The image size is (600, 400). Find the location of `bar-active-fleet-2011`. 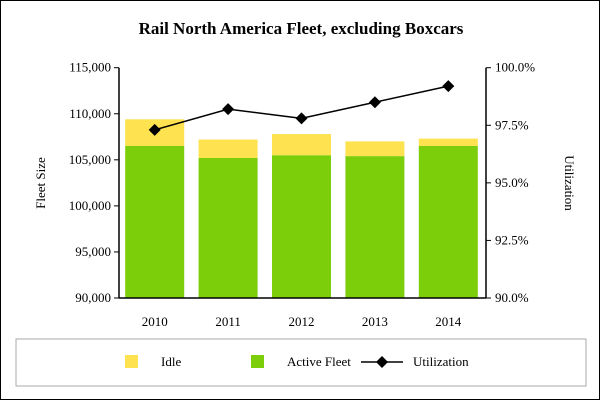

bar-active-fleet-2011 is located at coordinates (228, 227).